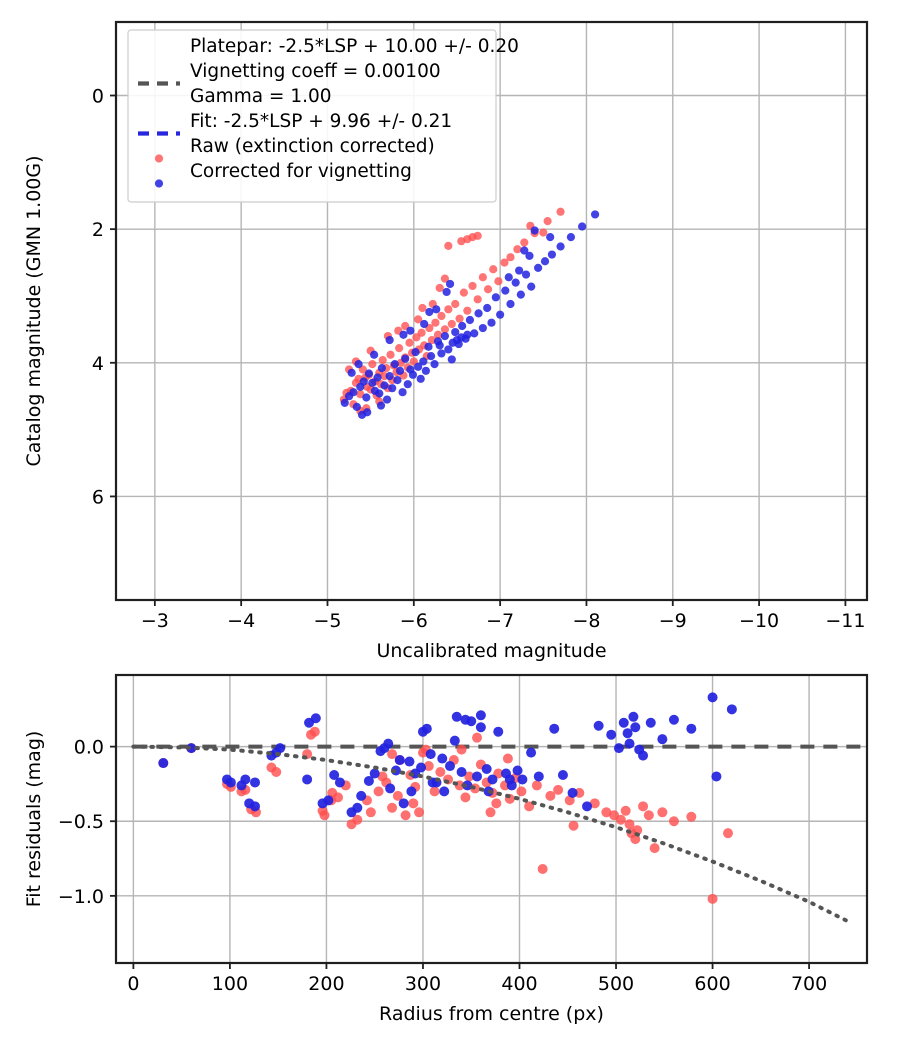 This screenshot has height=1050, width=900. I want to click on legend-entry-label: Fit: -2.5*LSP + 9.96 +/- 0.21, so click(321, 121).